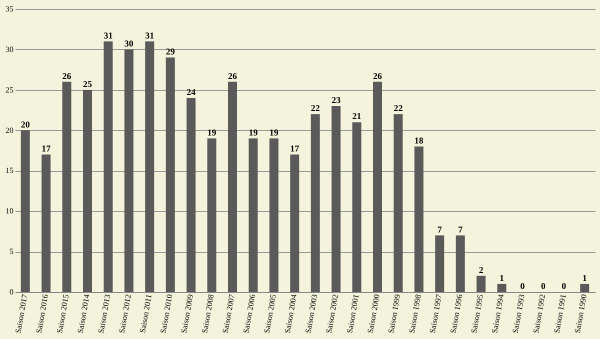 Image resolution: width=600 pixels, height=339 pixels. Describe the element at coordinates (104, 314) in the screenshot. I see `x-tick-label: Saison 2013` at that location.